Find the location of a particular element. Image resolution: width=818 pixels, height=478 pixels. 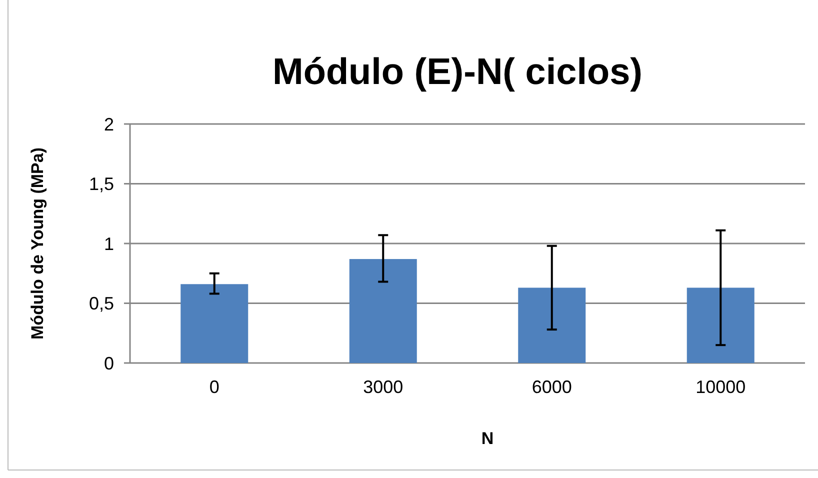

y-tick-label: 0,5 is located at coordinates (101, 304).